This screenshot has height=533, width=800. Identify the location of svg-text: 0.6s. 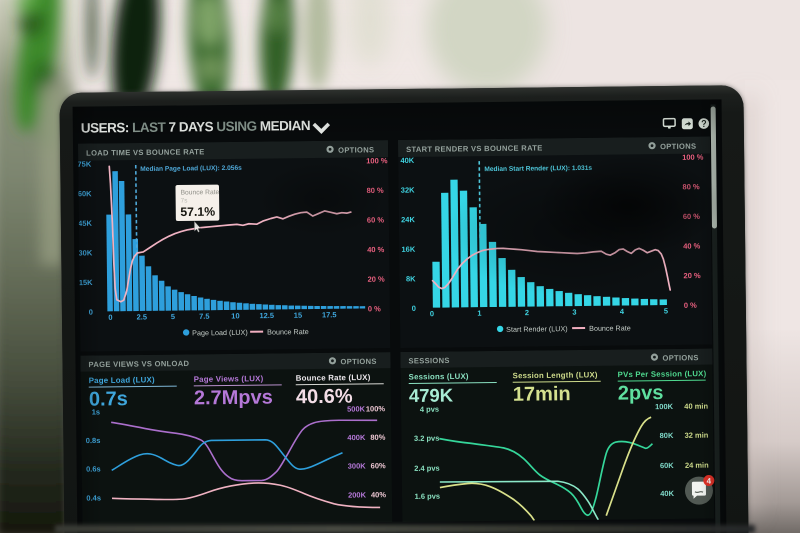
(93, 468).